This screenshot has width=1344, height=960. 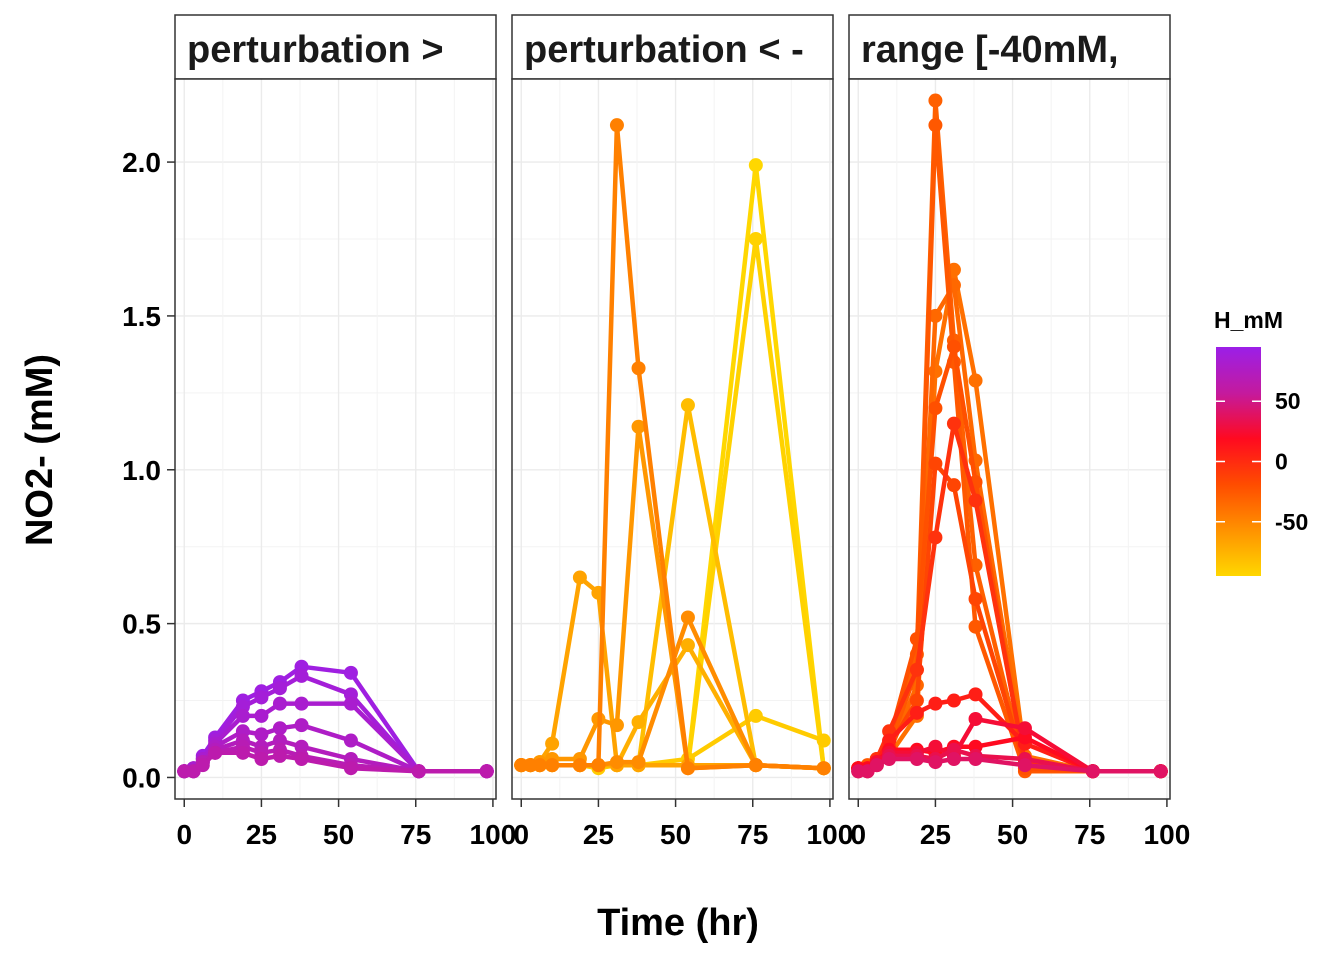 What do you see at coordinates (141, 777) in the screenshot?
I see `y-tick-label: 0.0` at bounding box center [141, 777].